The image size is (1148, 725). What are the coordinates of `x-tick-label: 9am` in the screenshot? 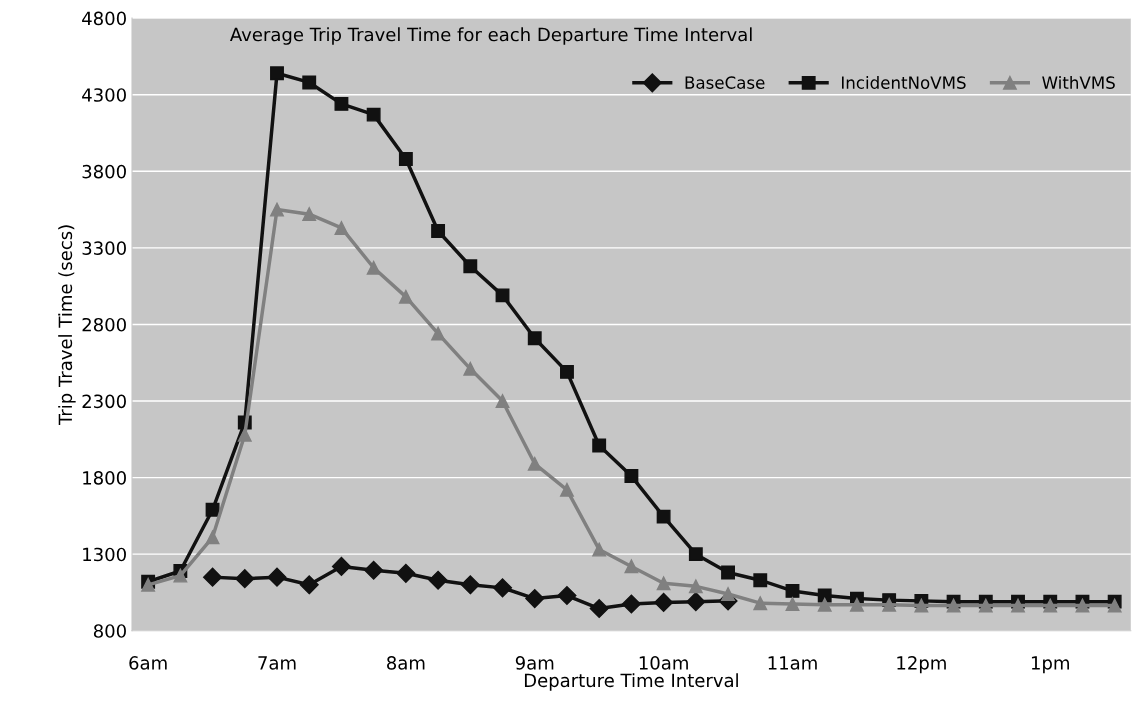 It's located at (534, 663).